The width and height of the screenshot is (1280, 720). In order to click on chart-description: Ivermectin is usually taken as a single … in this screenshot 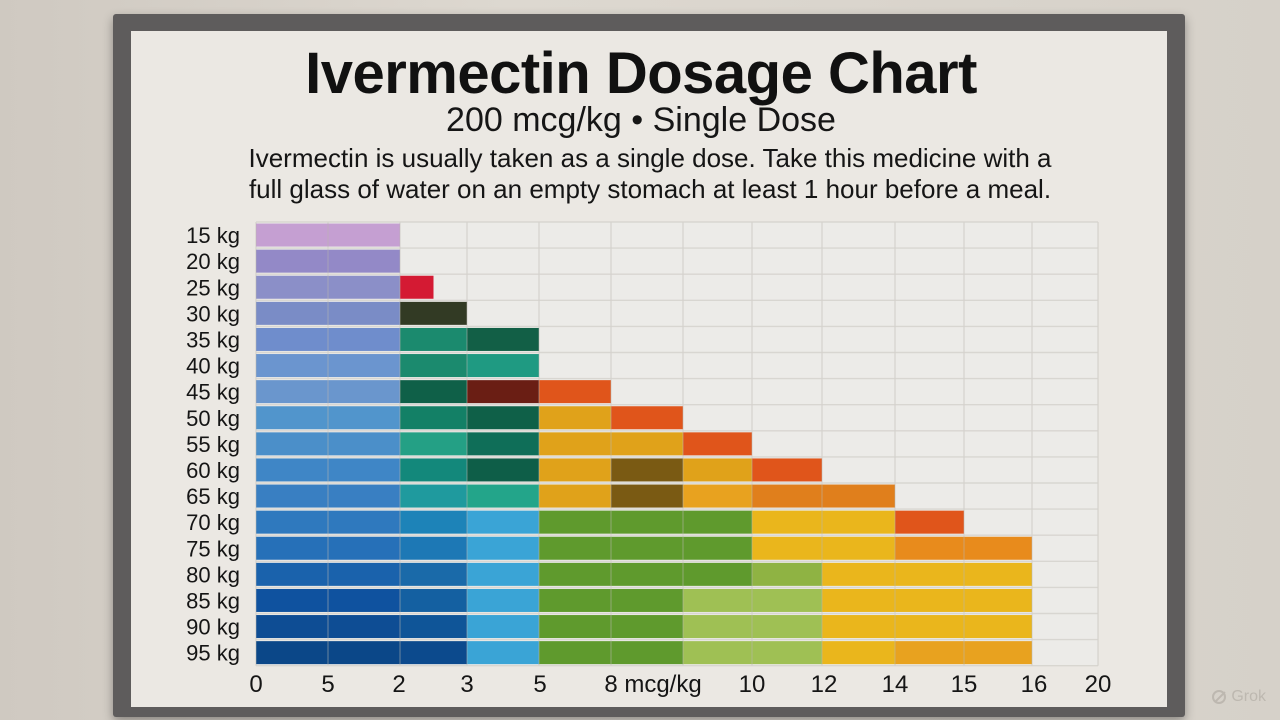, I will do `click(650, 174)`.